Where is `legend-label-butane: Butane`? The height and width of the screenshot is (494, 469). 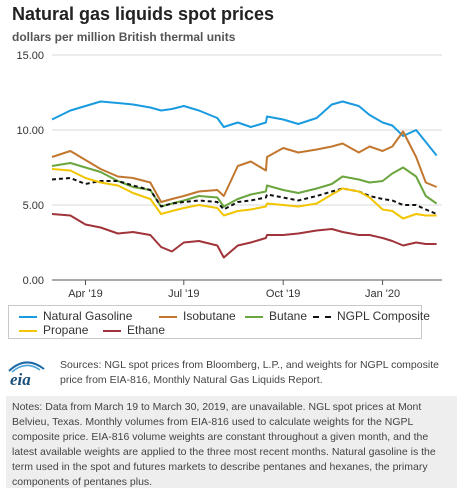
legend-label-butane: Butane is located at coordinates (288, 316).